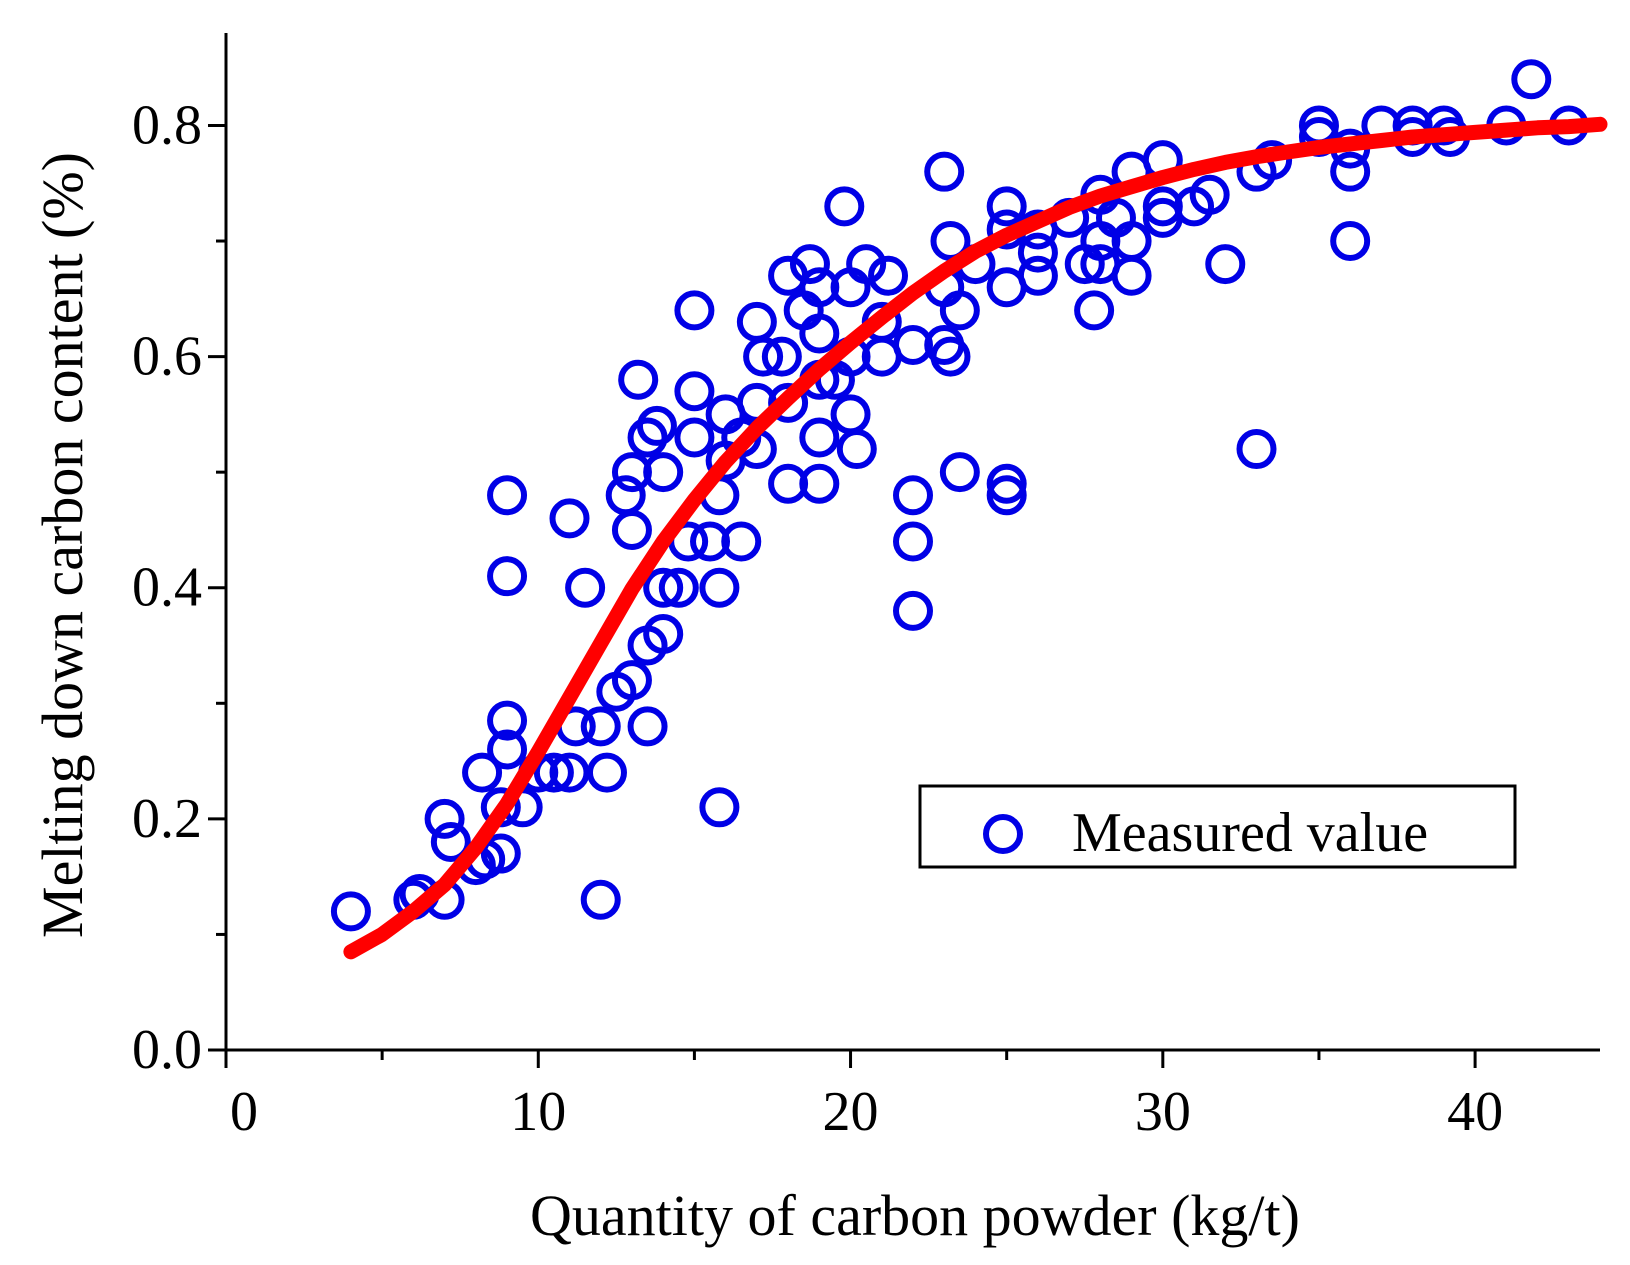  Describe the element at coordinates (1163, 1112) in the screenshot. I see `x-tick-label: 30` at that location.